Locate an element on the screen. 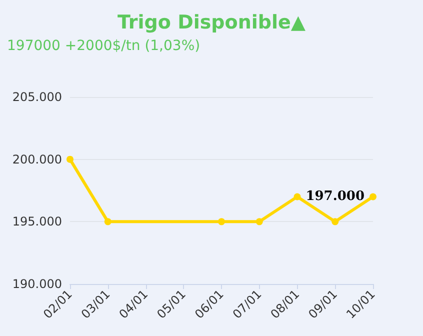  y-tick-label: 205.000 is located at coordinates (37, 97).